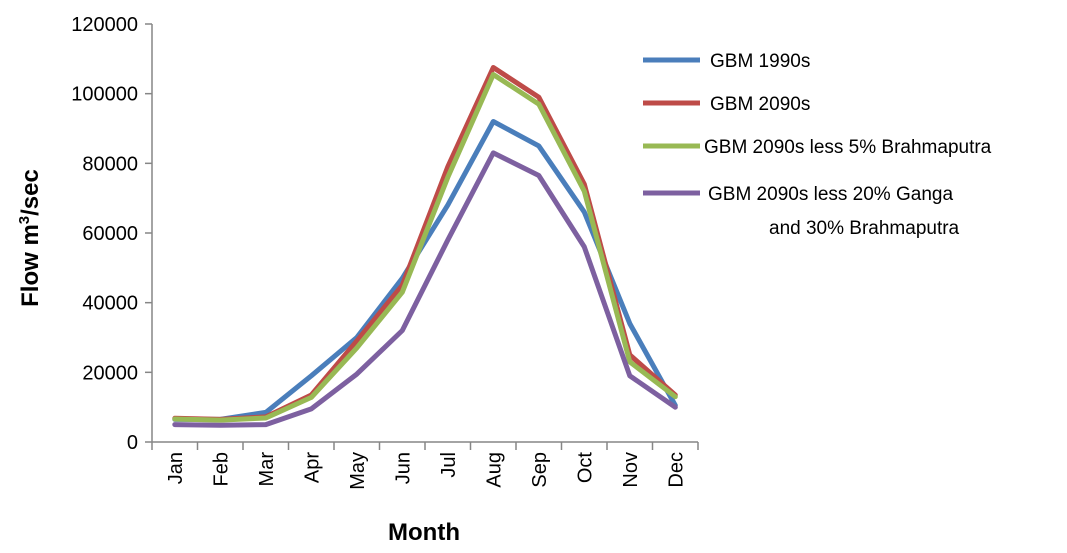 Image resolution: width=1067 pixels, height=553 pixels. Describe the element at coordinates (585, 468) in the screenshot. I see `x-tick-label: Oct` at that location.